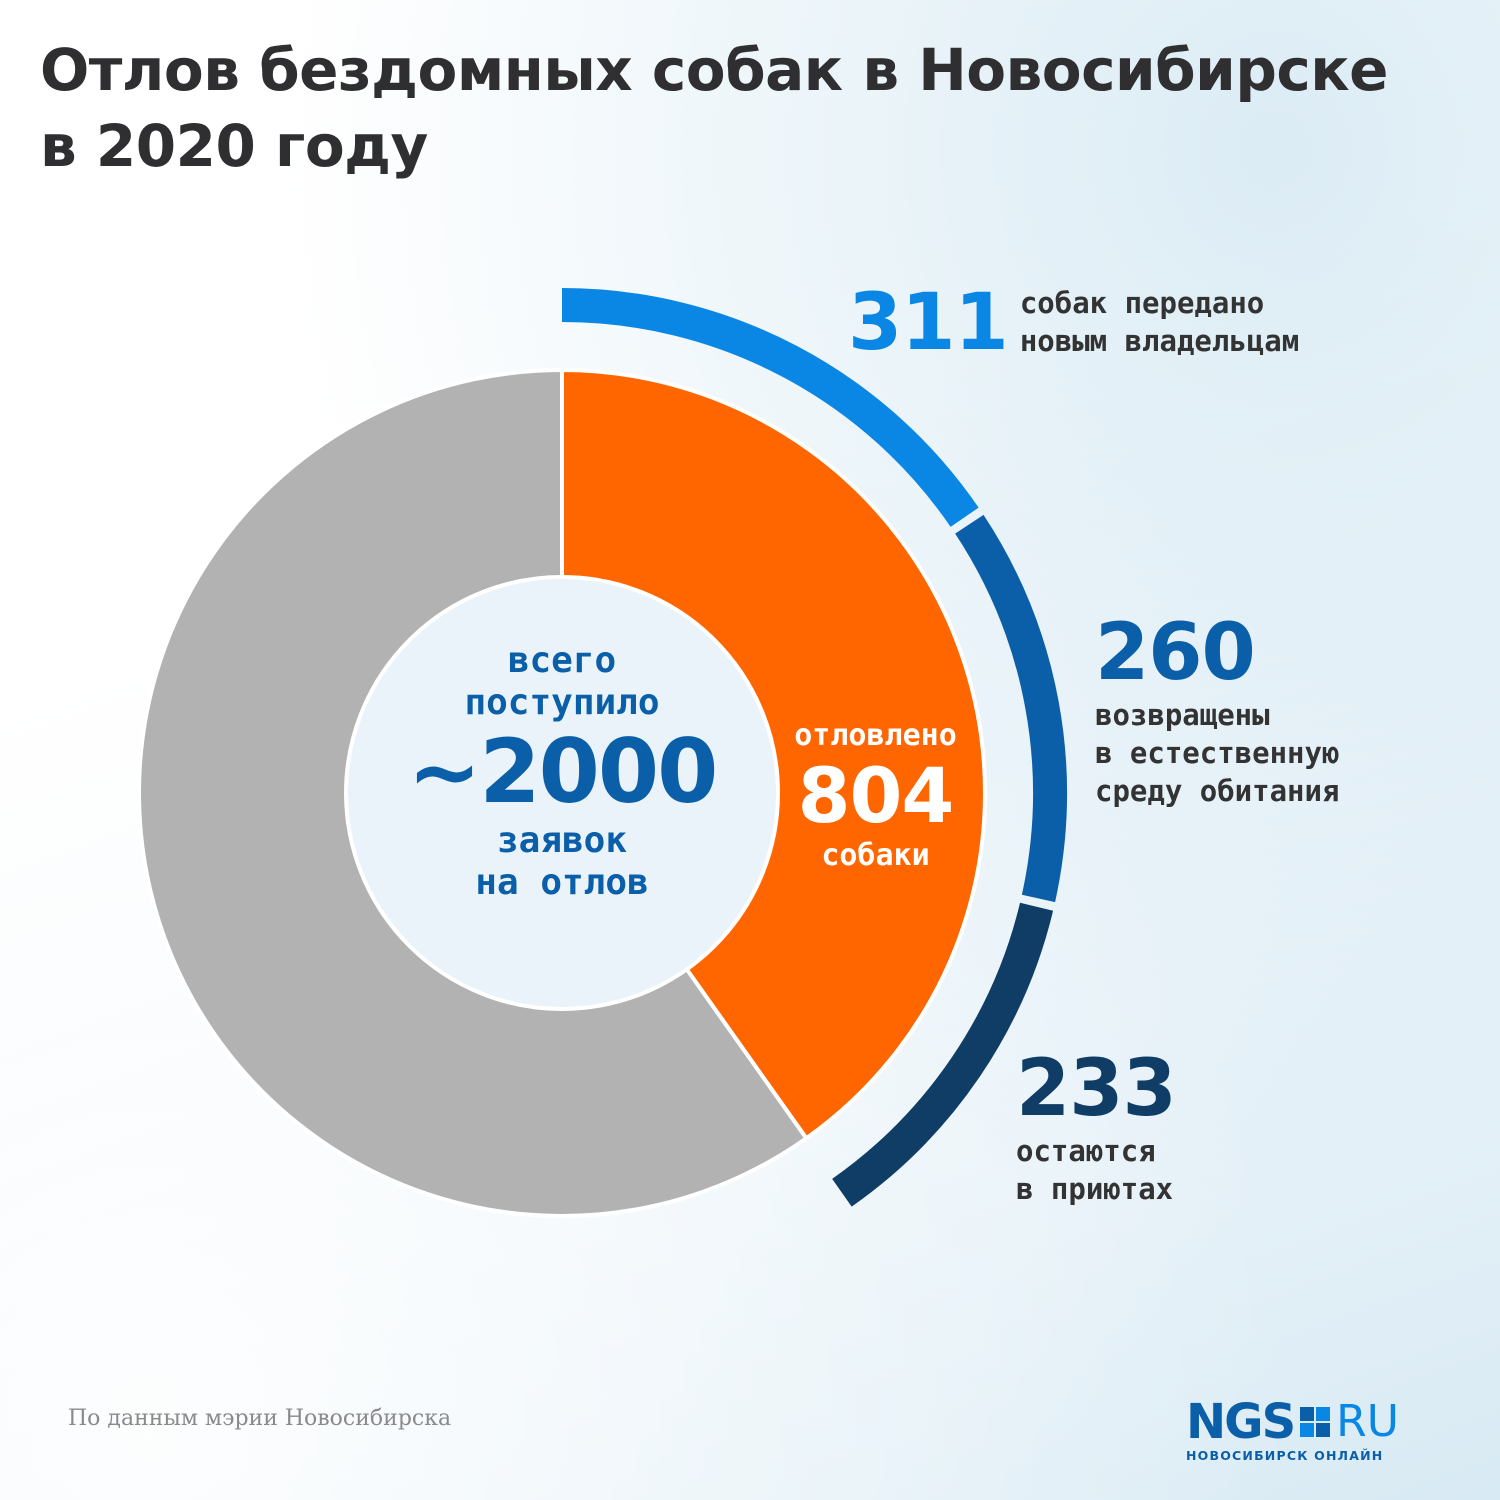 The width and height of the screenshot is (1500, 1500). Describe the element at coordinates (1182, 715) in the screenshot. I see `released-text-line-1: возвращены` at that location.